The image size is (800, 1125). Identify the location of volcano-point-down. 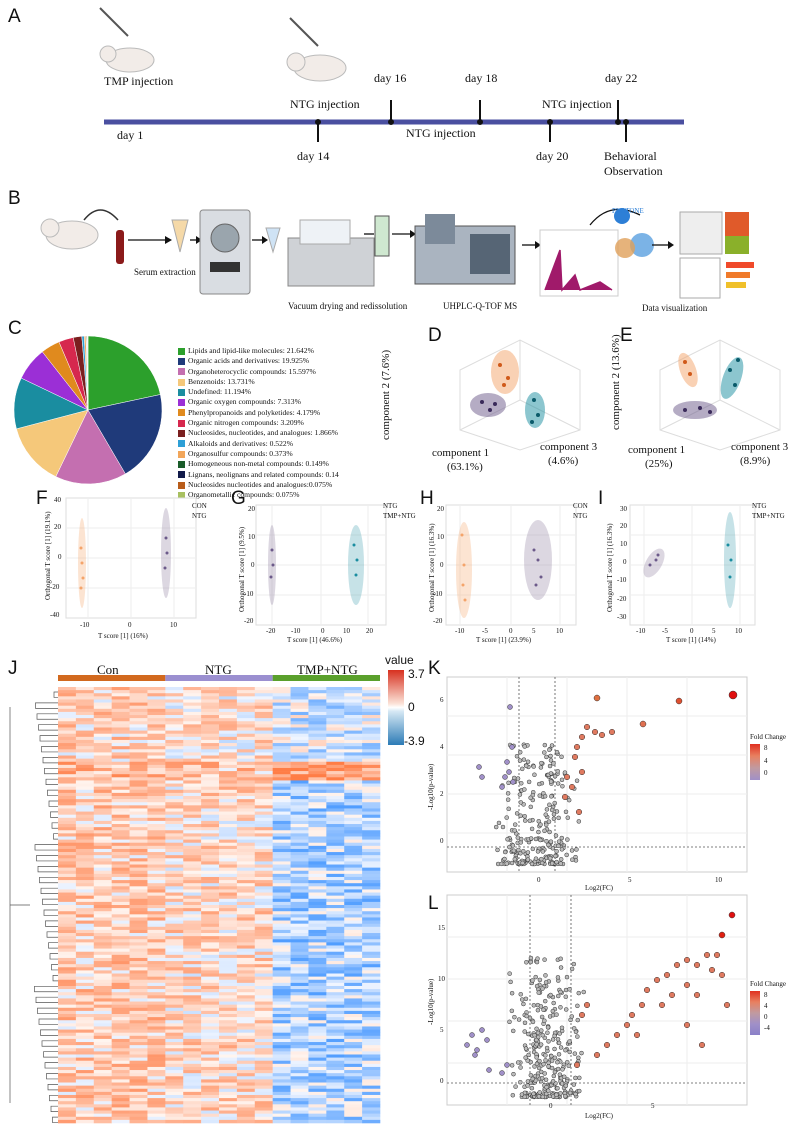
(512, 747).